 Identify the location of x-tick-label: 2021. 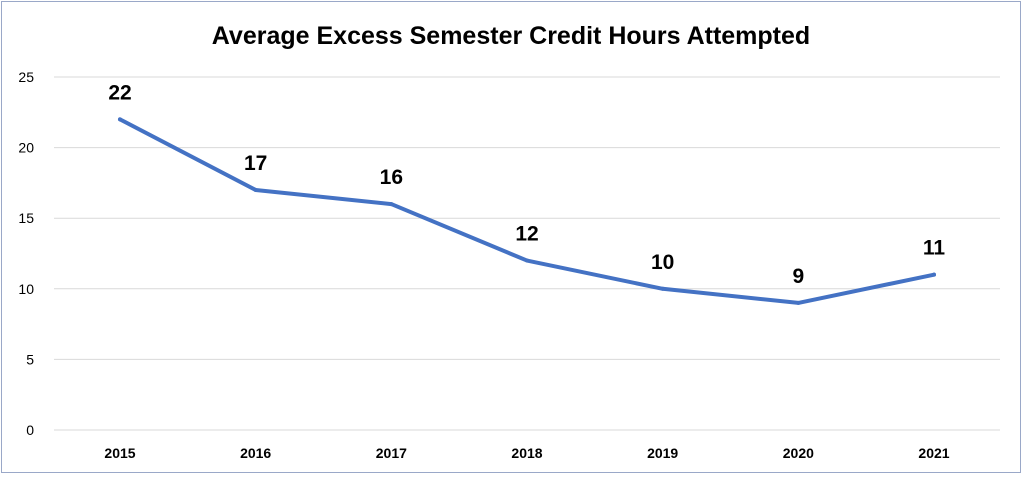
(933, 453).